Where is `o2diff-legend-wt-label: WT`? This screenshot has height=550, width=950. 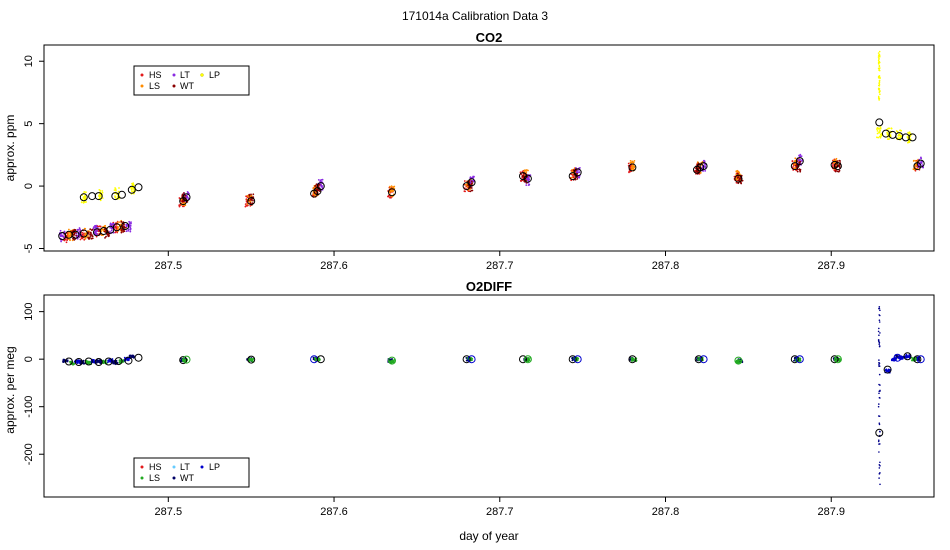
o2diff-legend-wt-label: WT is located at coordinates (187, 478).